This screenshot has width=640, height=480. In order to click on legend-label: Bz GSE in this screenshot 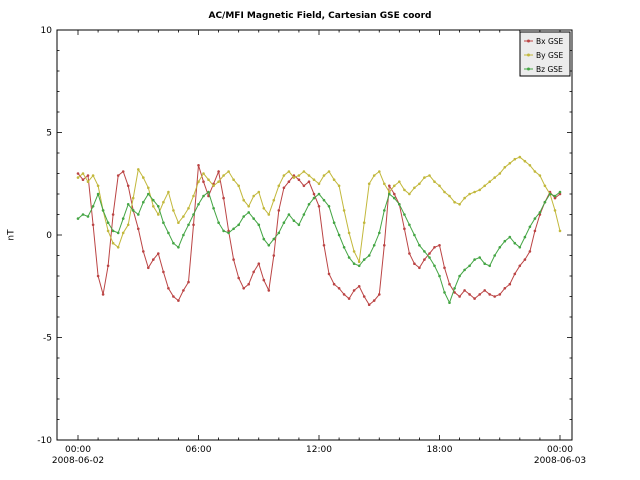, I will do `click(549, 69)`.